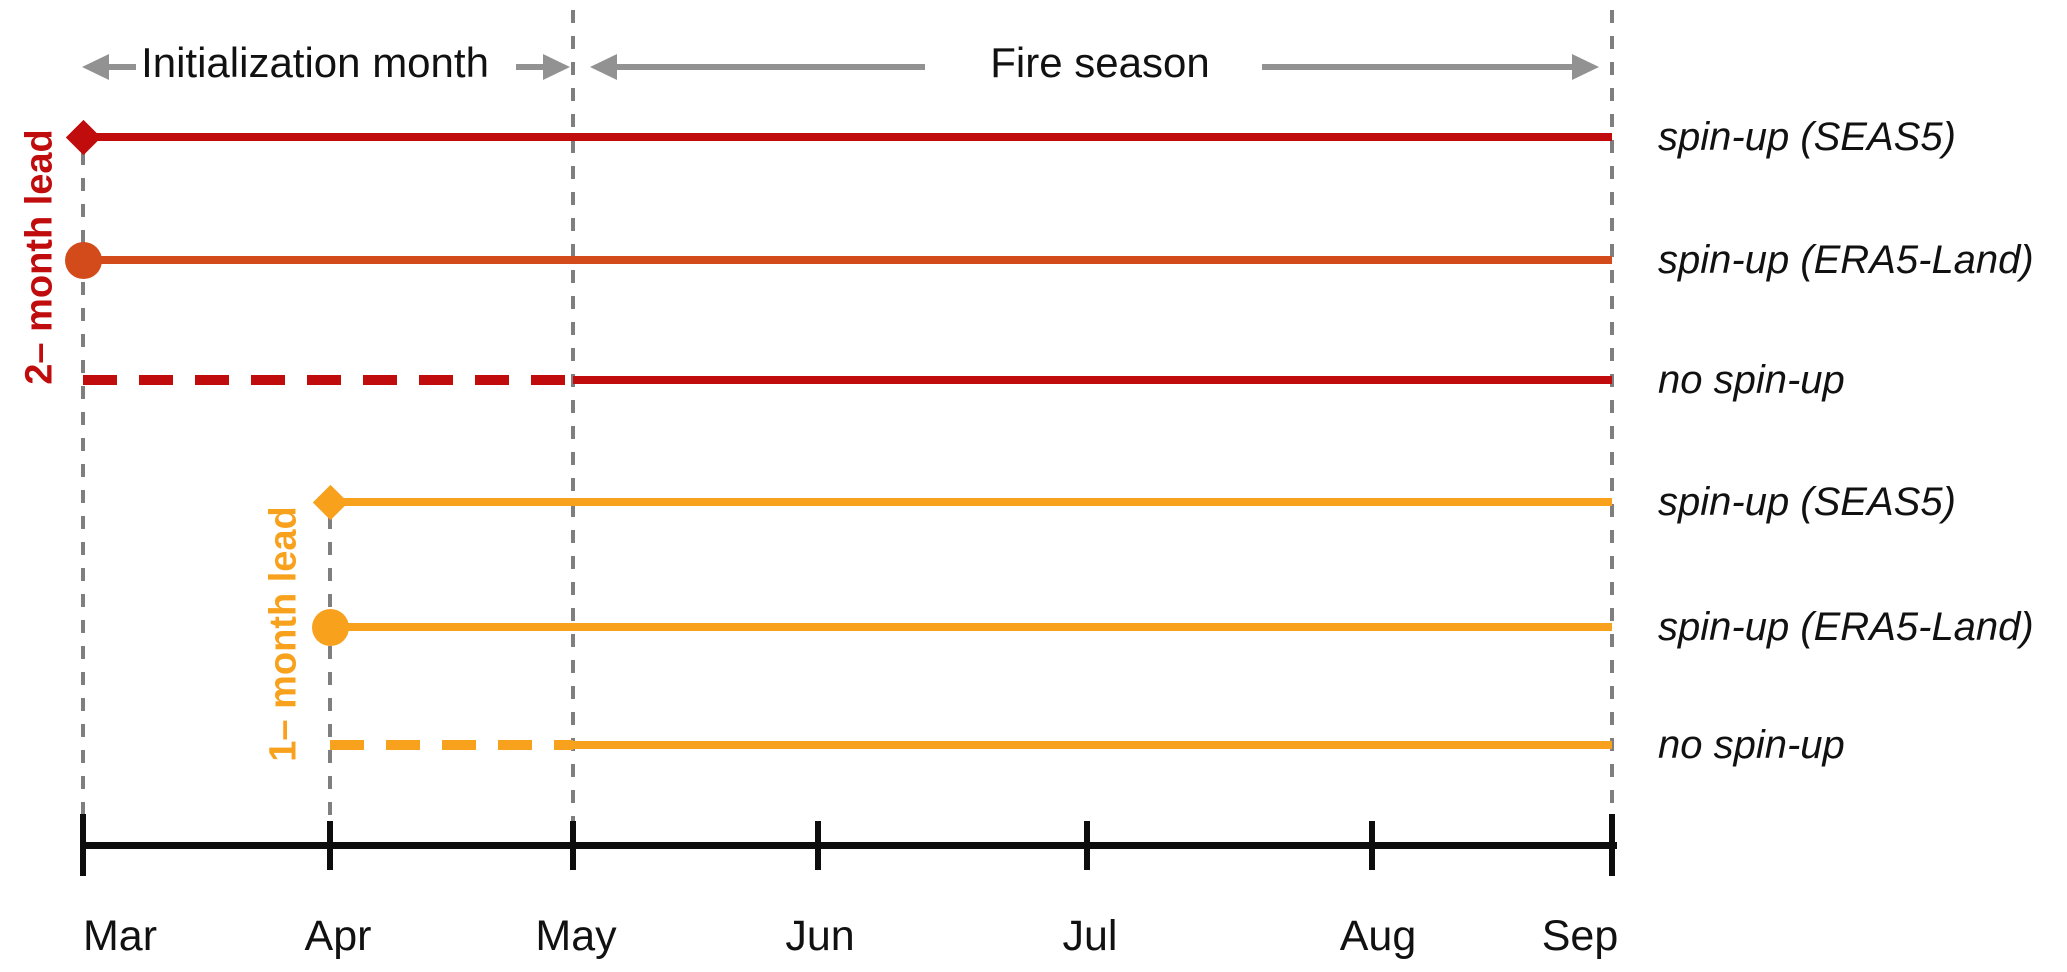  Describe the element at coordinates (573, 428) in the screenshot. I see `gridline-may` at that location.